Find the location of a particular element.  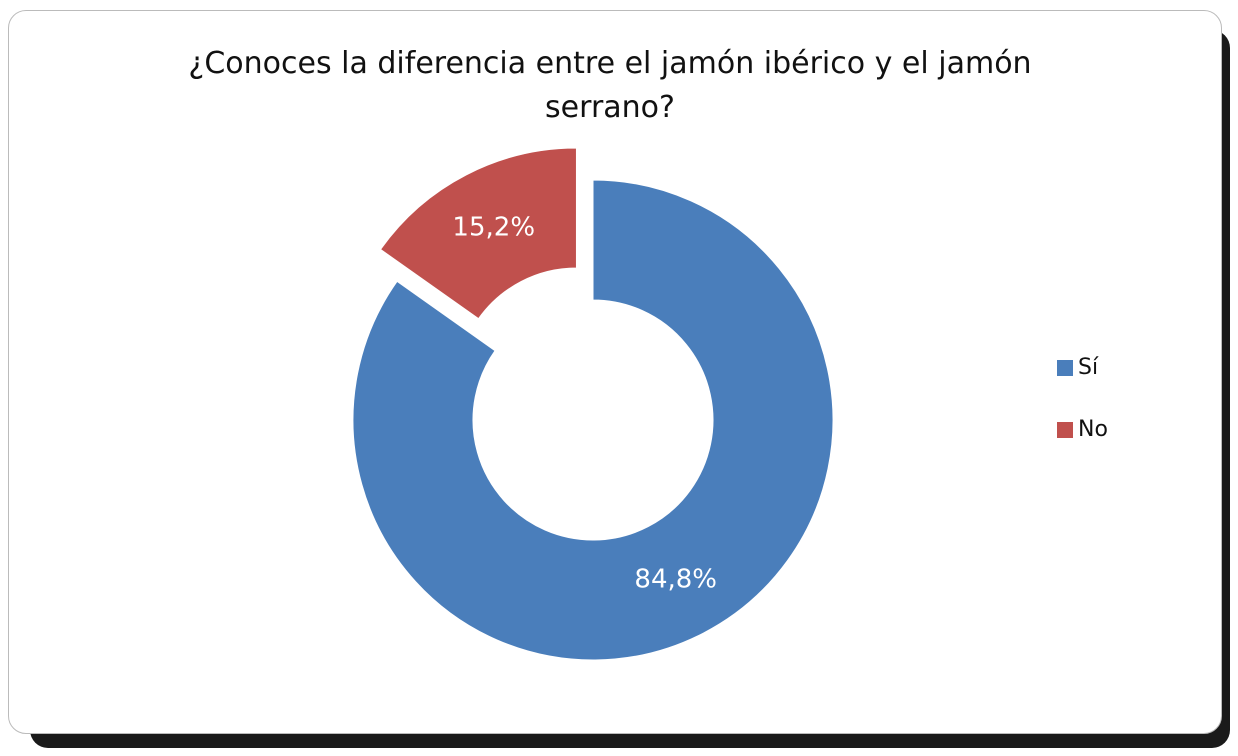

donut-segment is located at coordinates (478, 233).